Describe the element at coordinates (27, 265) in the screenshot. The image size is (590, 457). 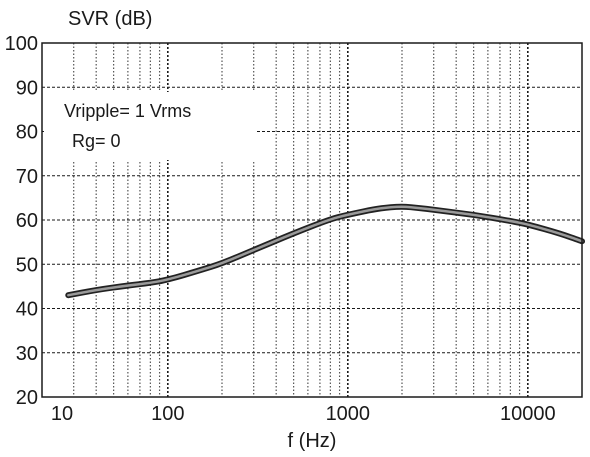
I see `y-tick-label: 50` at that location.